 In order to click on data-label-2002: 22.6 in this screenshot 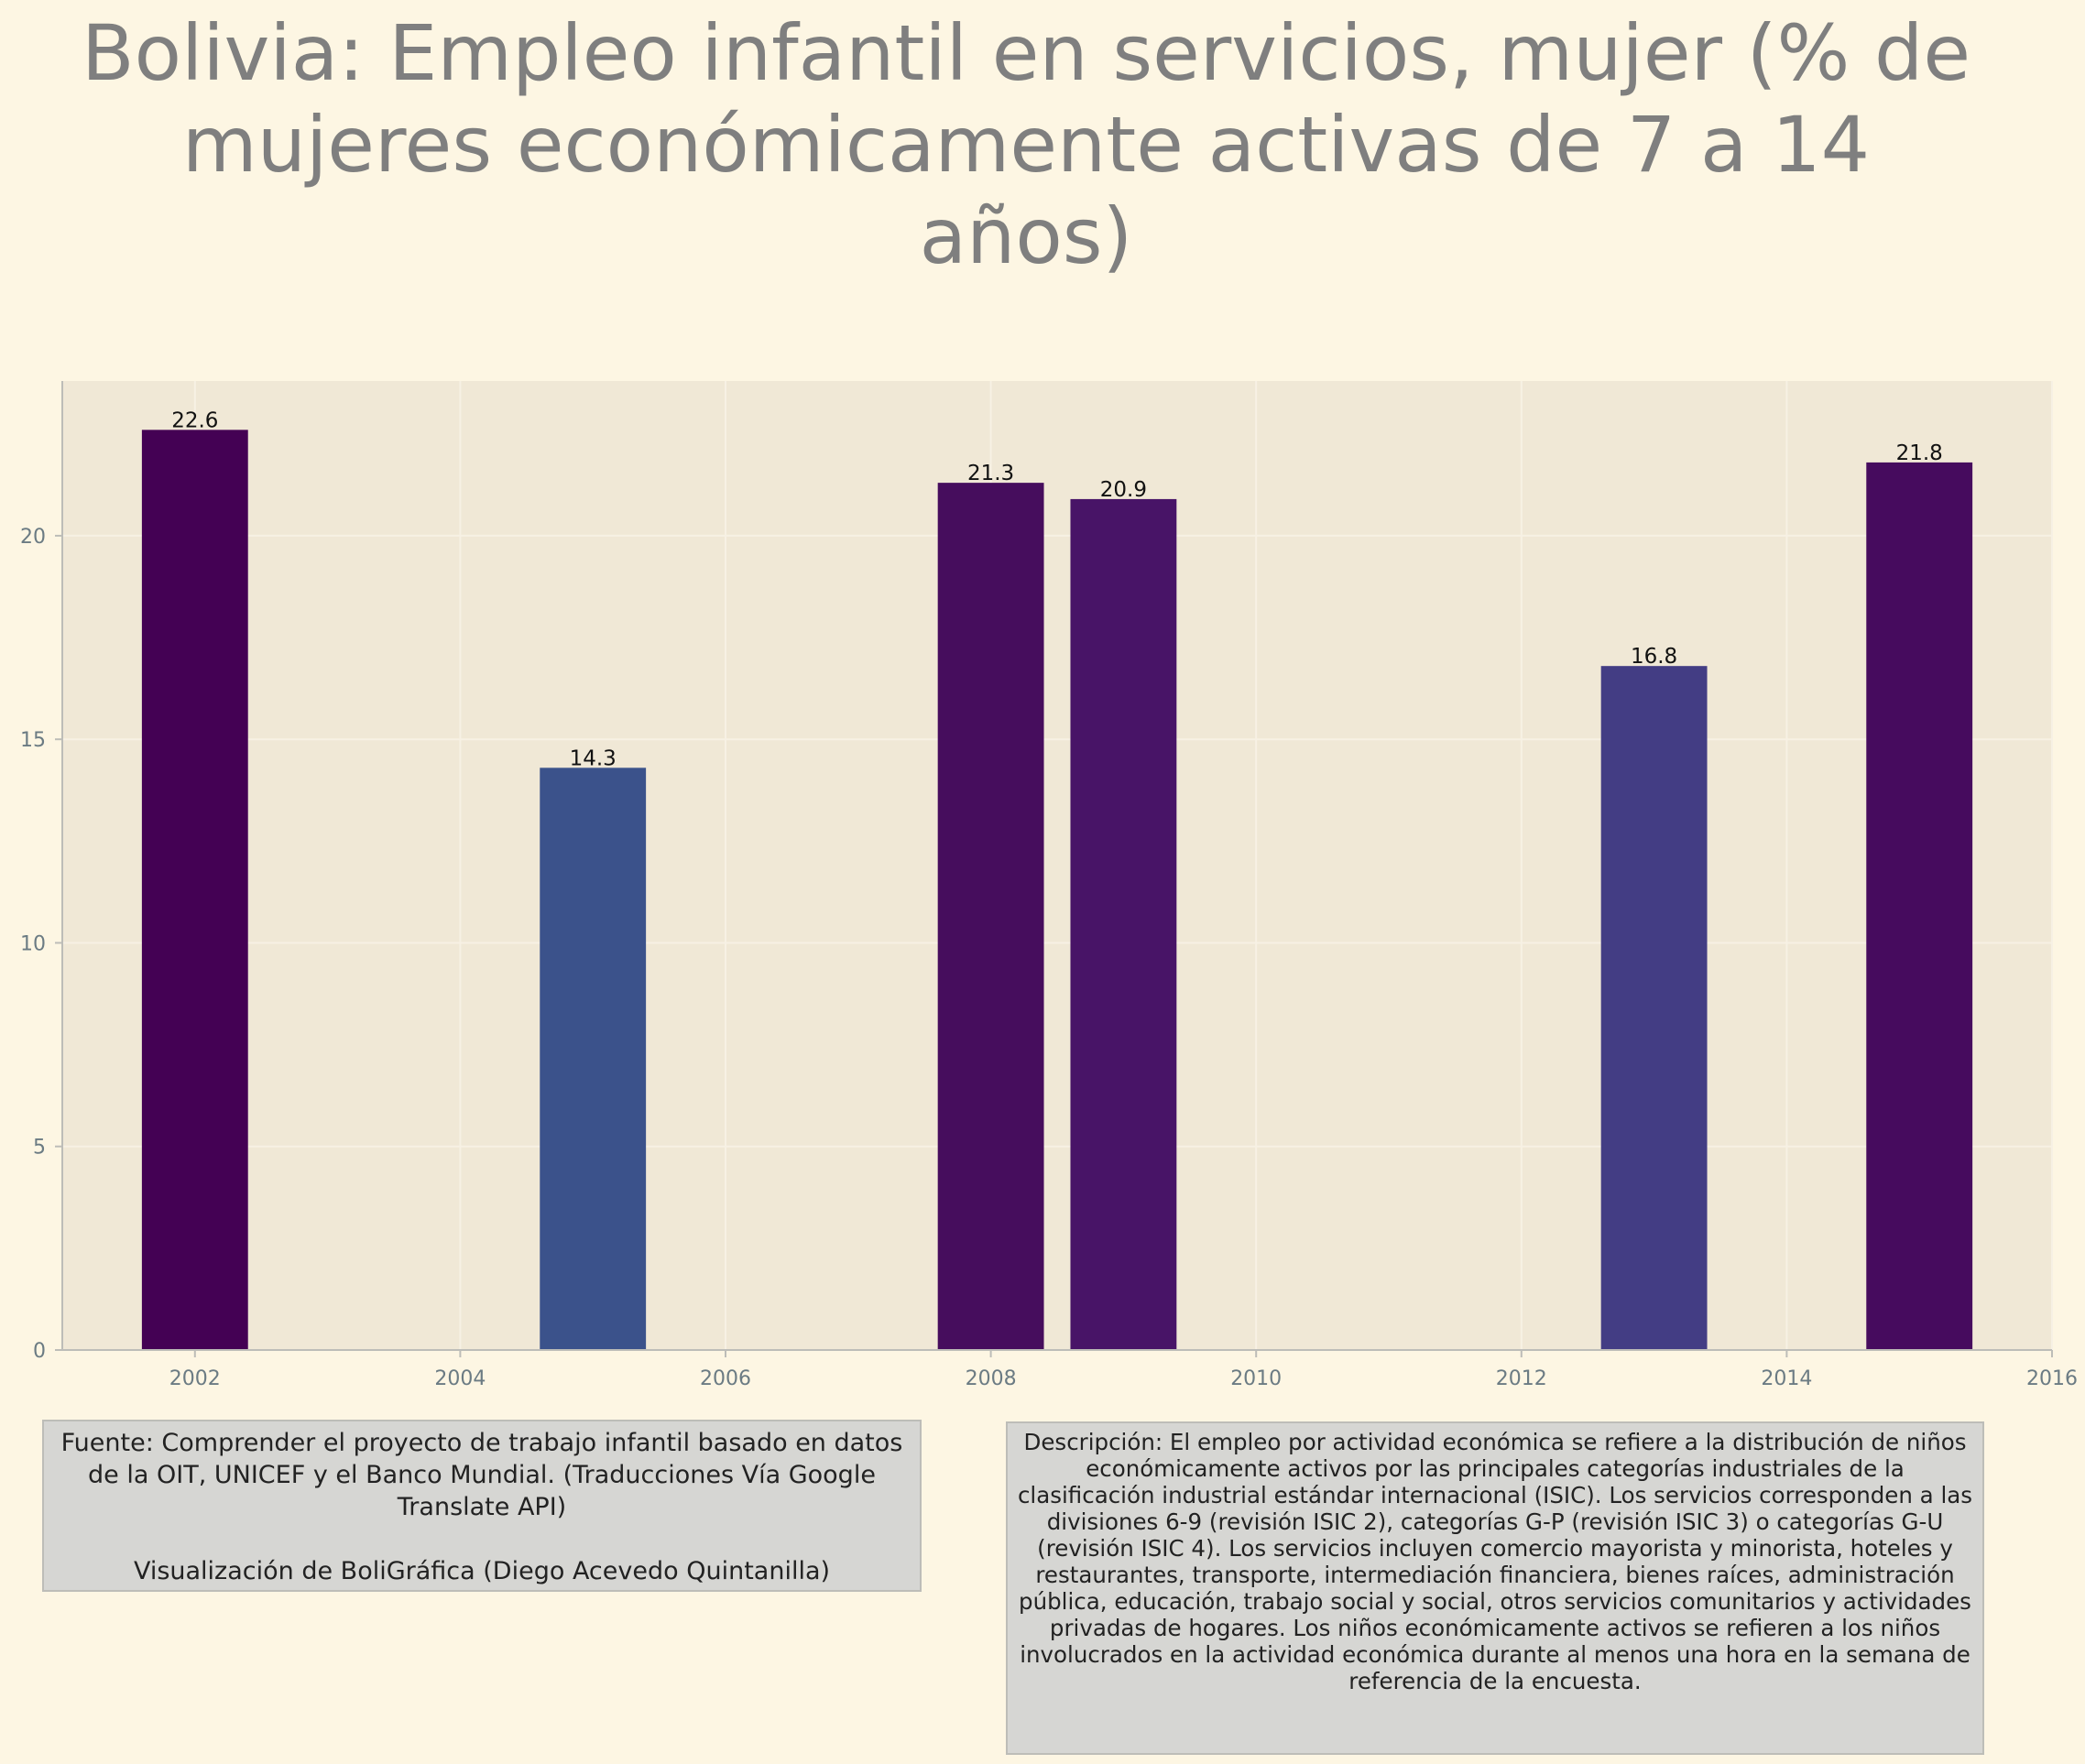, I will do `click(194, 420)`.